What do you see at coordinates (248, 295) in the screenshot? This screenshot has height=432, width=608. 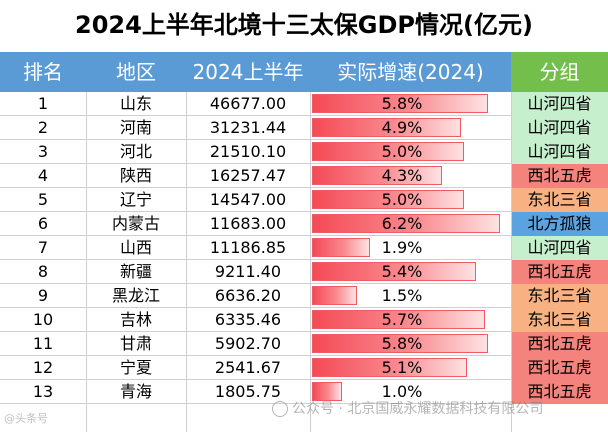 I see `gdp-cell: 6636.20` at bounding box center [248, 295].